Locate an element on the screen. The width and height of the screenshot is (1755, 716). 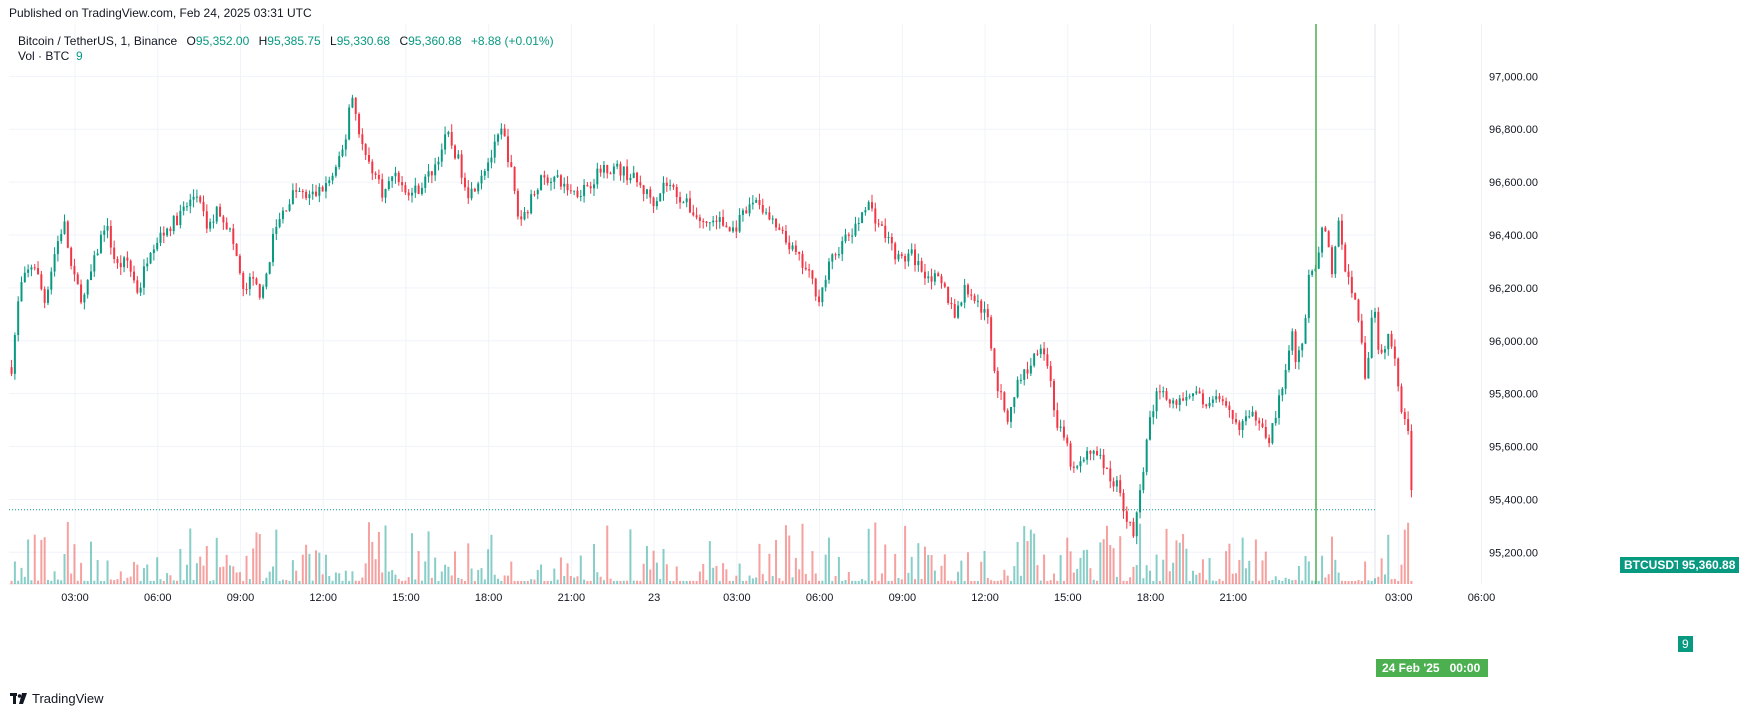
symbol-price-tag: BTCUSDT is located at coordinates (1653, 565).